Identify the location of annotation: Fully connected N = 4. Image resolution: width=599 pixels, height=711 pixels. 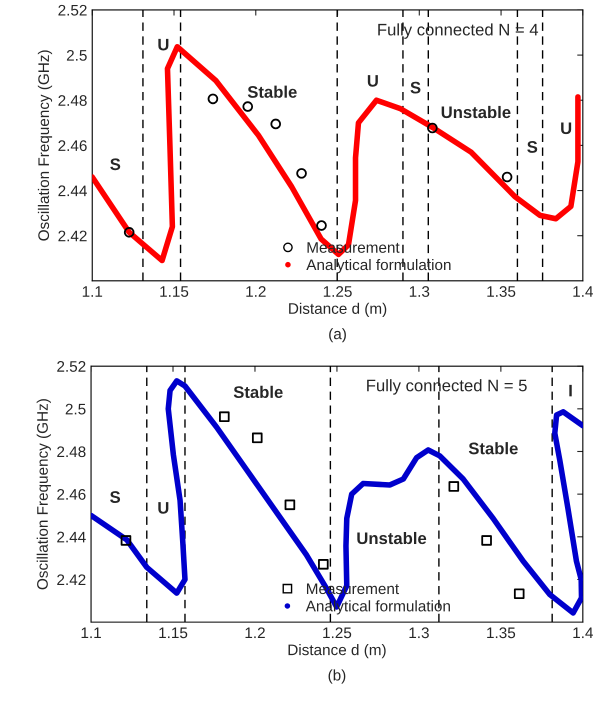
(458, 31).